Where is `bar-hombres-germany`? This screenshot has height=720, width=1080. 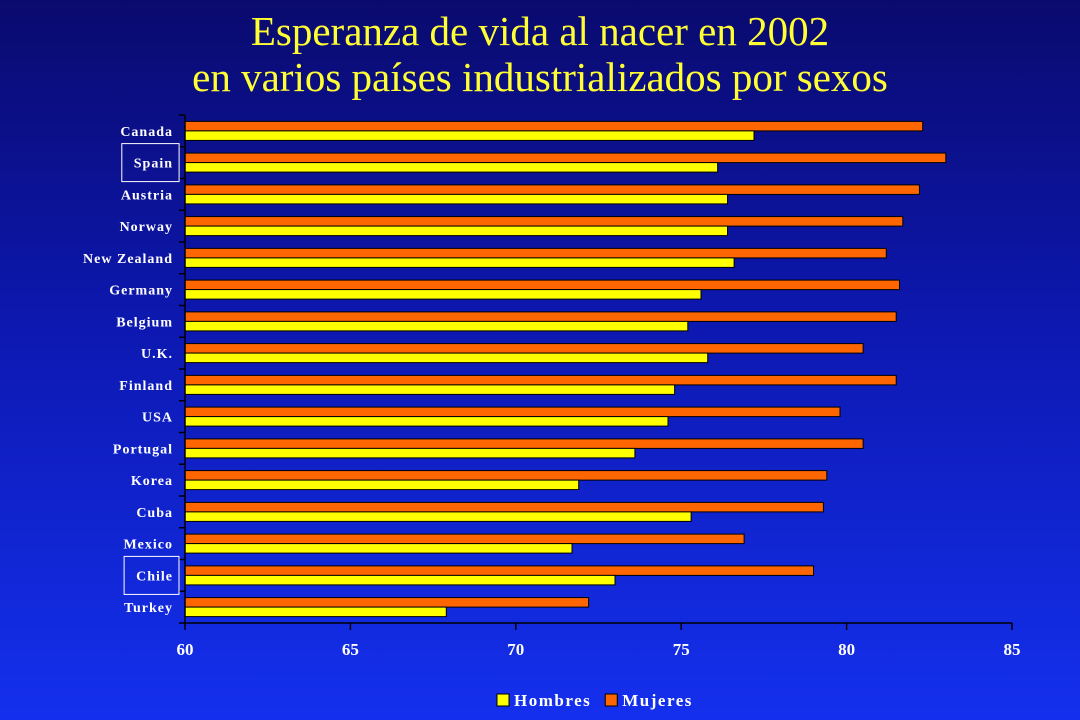
bar-hombres-germany is located at coordinates (443, 294).